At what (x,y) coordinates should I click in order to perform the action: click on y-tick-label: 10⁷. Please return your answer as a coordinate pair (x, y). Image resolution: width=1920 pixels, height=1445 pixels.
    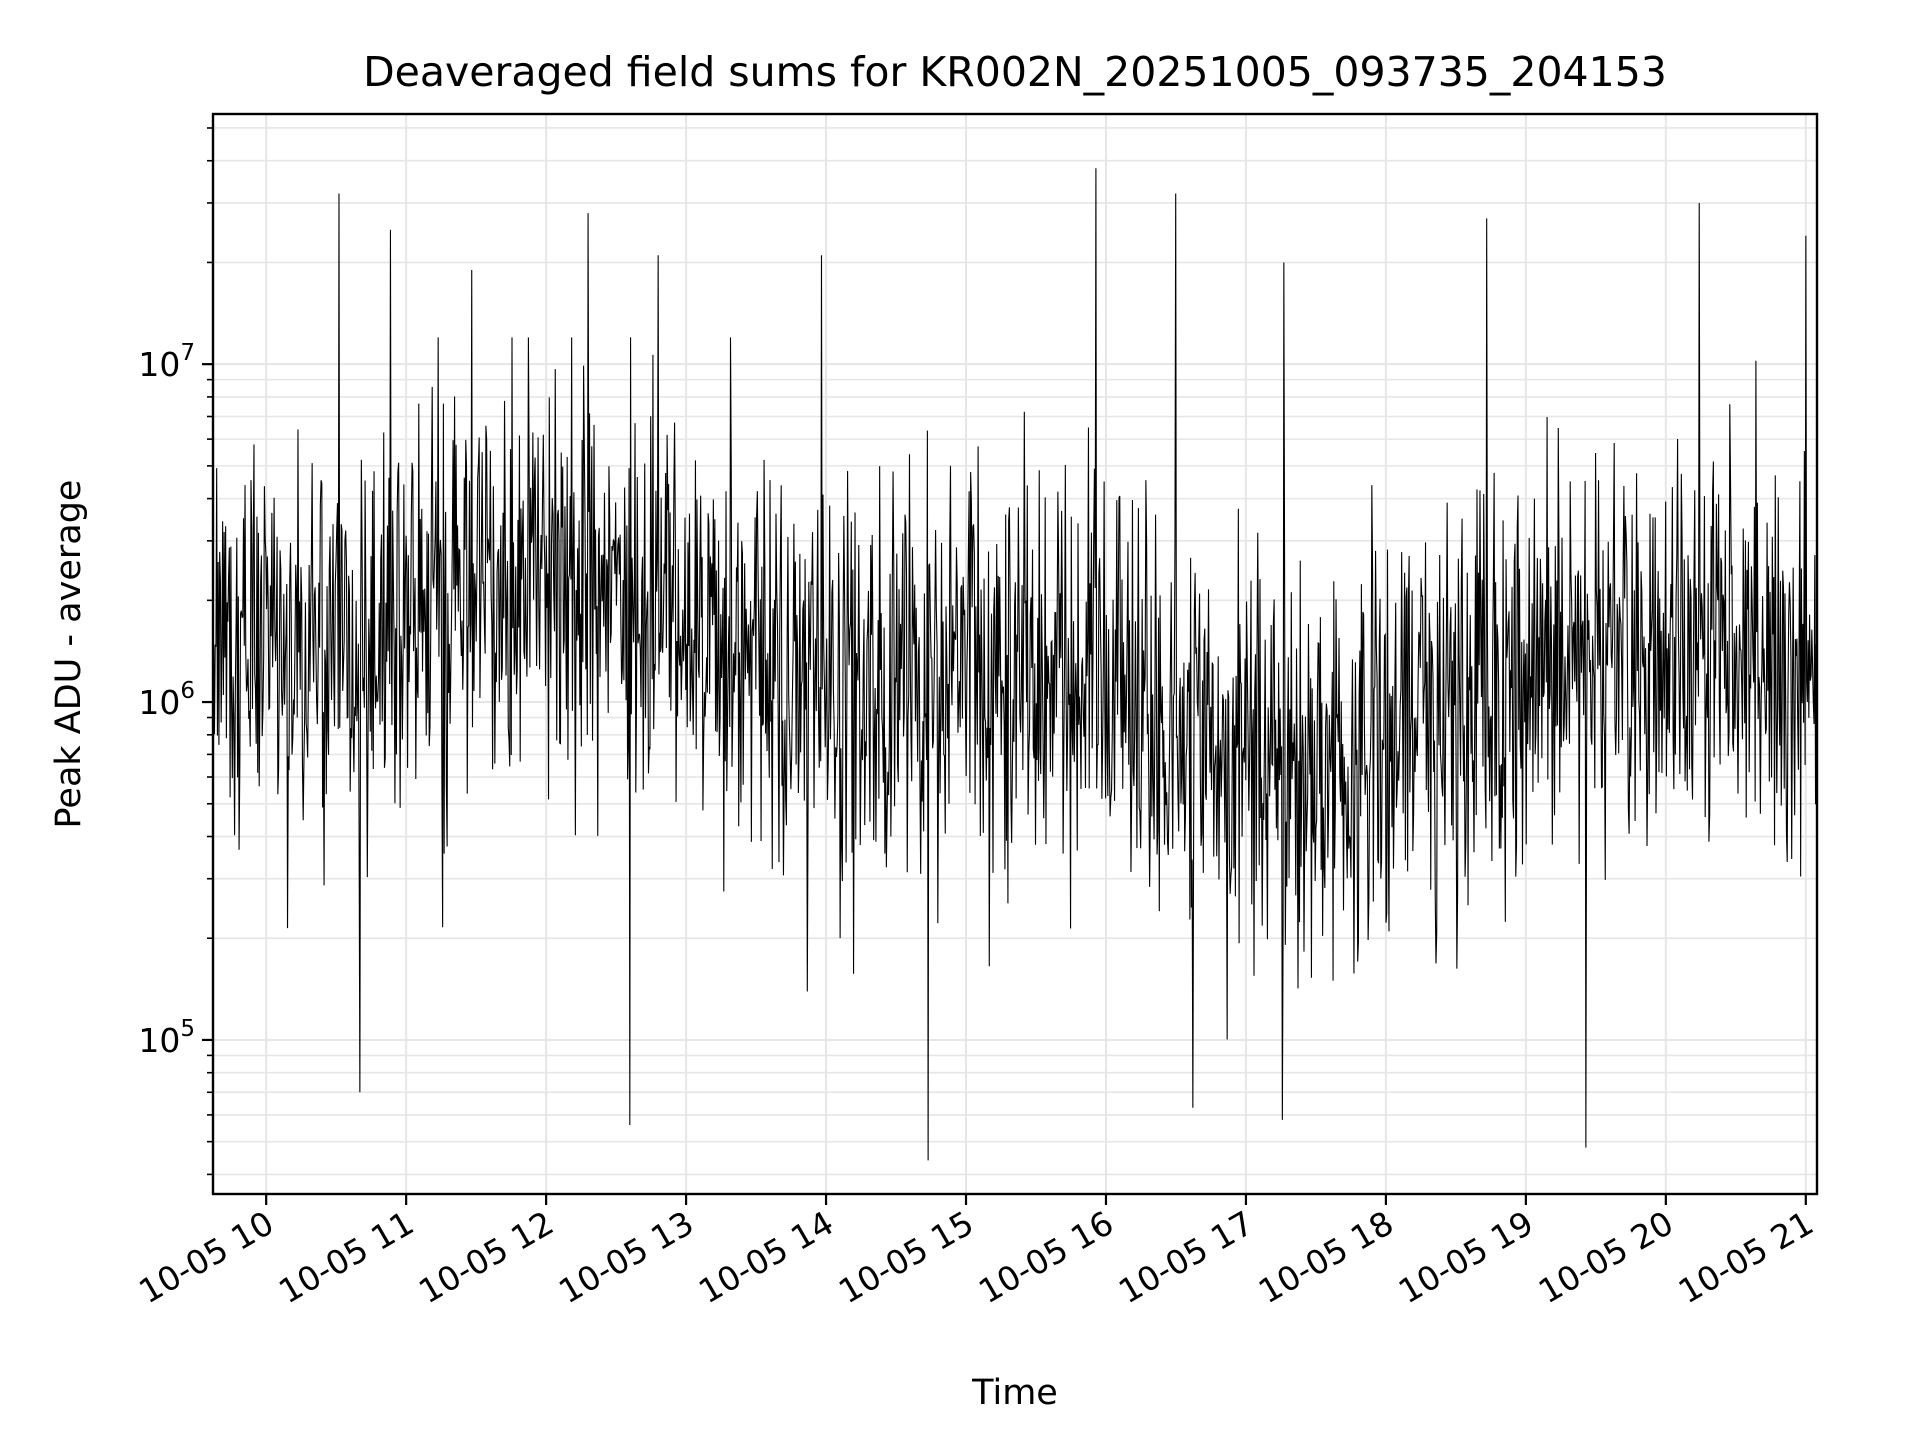
    Looking at the image, I should click on (166, 362).